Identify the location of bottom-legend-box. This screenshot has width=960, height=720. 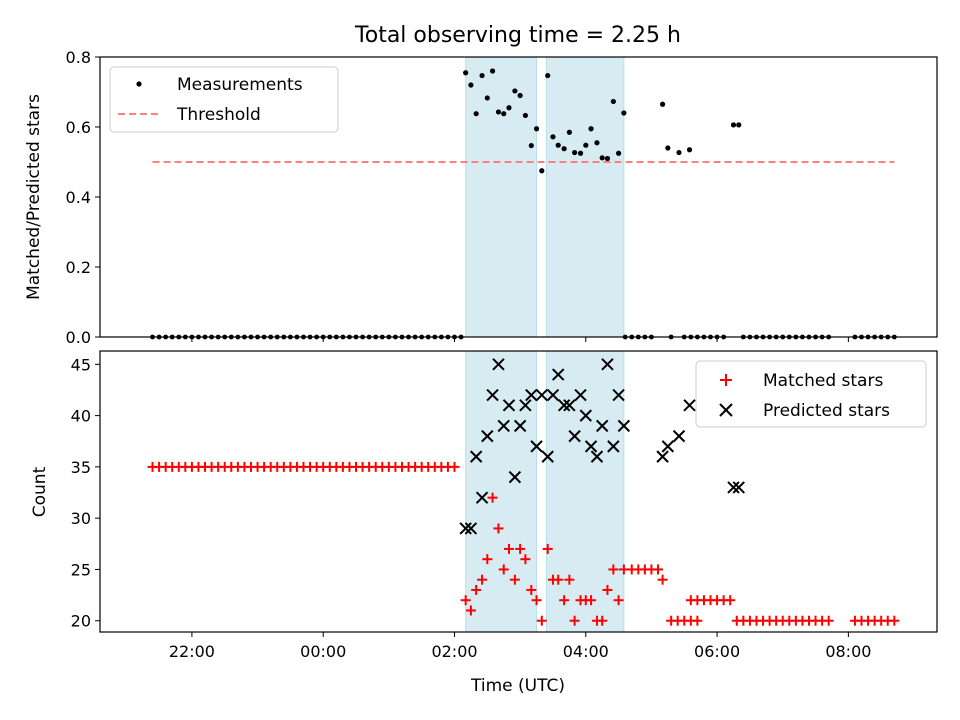
(811, 394).